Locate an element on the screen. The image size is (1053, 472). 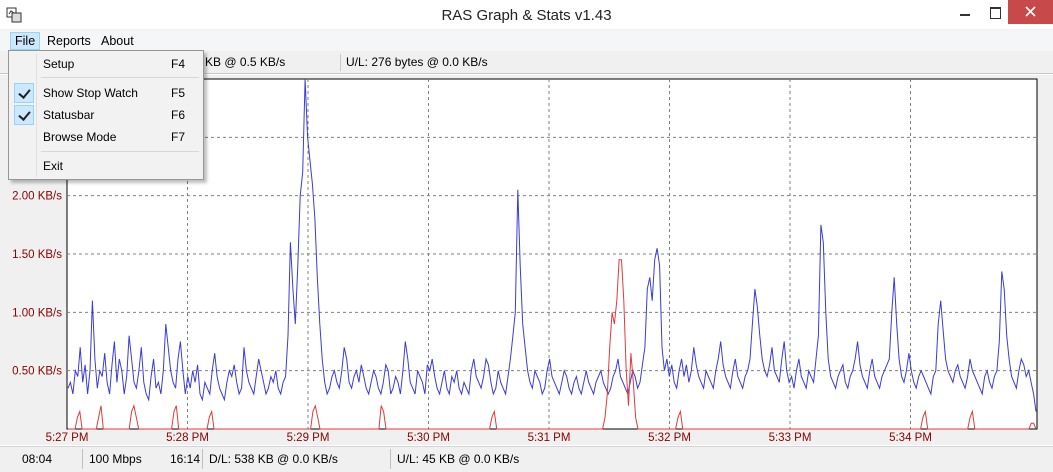
x-tick-label: 5:34 PM is located at coordinates (910, 438).